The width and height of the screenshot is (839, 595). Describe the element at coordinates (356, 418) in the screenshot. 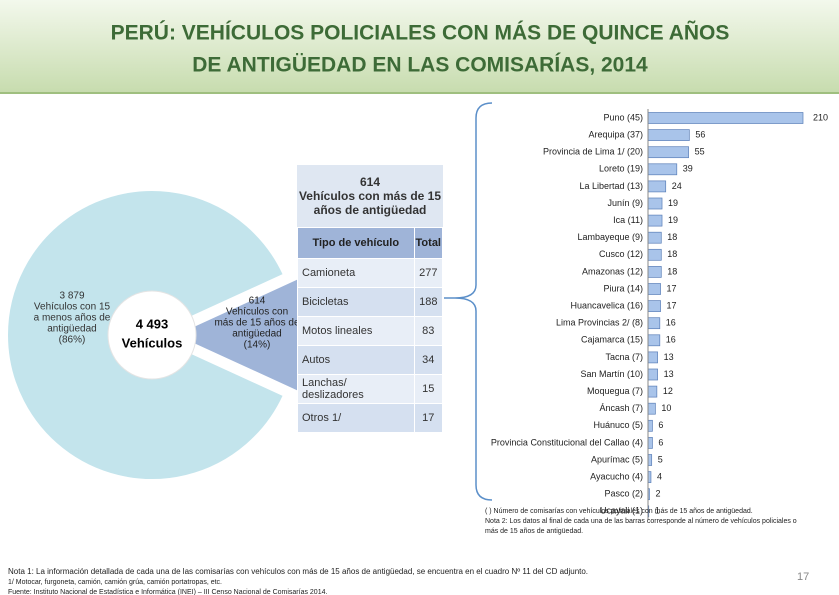

I see `table-cell: Otros 1/` at that location.